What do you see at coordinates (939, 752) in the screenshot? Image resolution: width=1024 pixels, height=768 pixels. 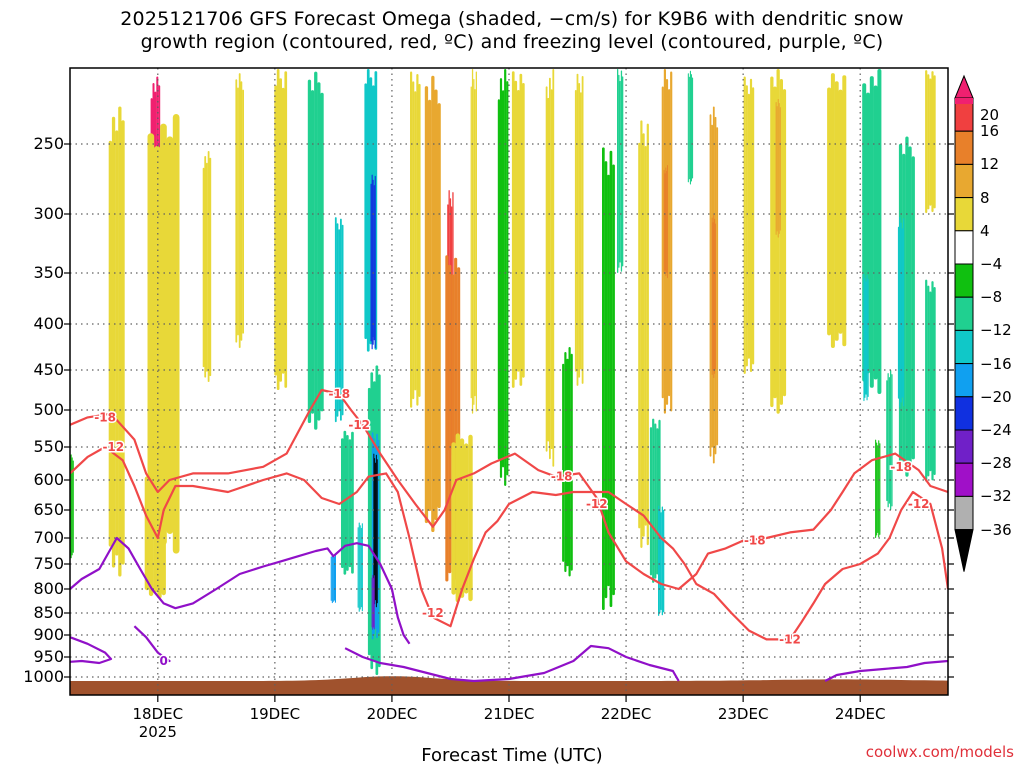 I see `credit-link: coolwx.com/models` at bounding box center [939, 752].